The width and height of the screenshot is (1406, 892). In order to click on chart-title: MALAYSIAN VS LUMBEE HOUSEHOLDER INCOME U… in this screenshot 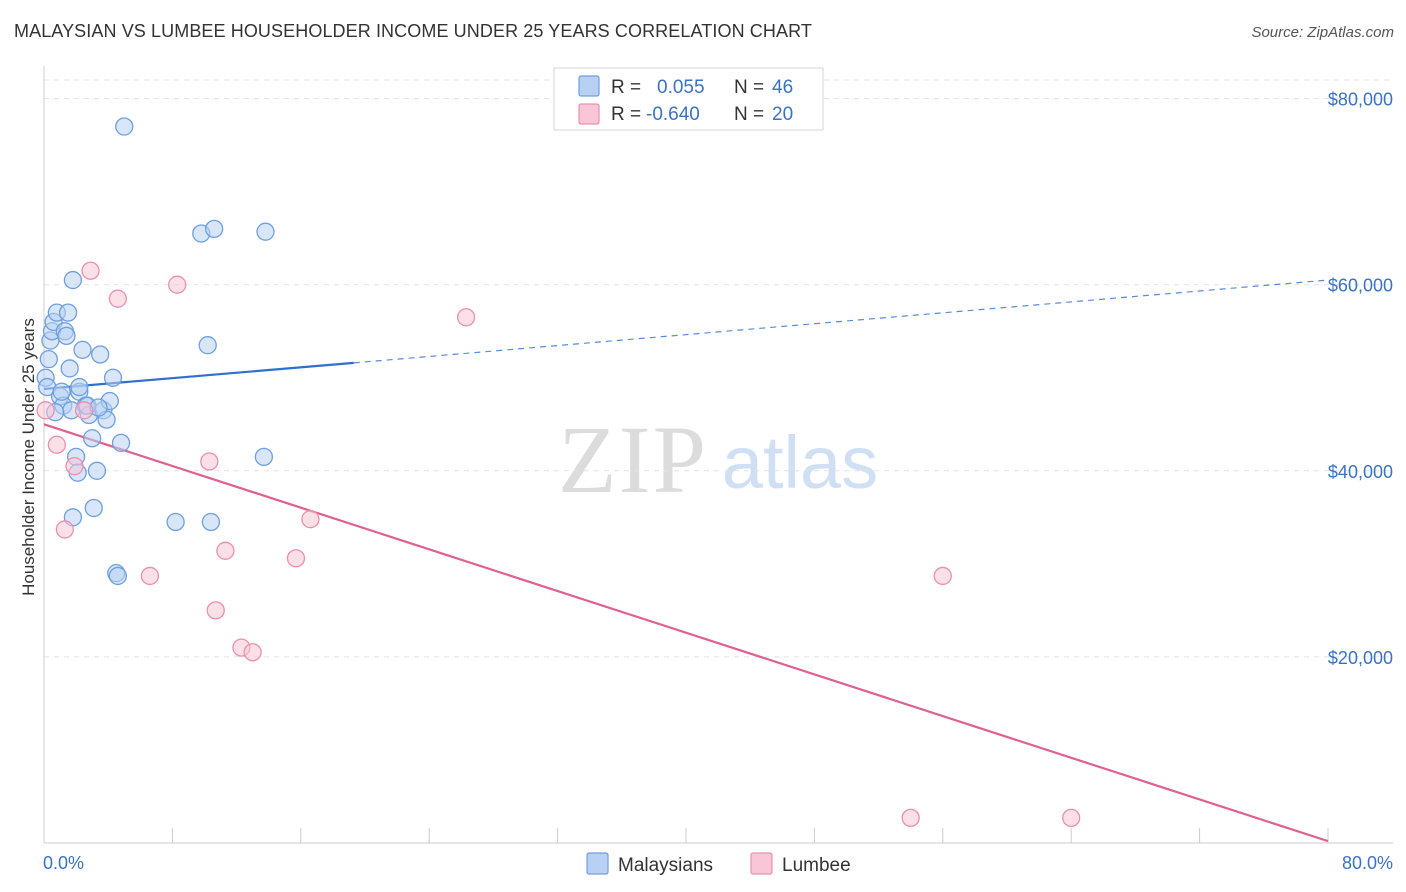, I will do `click(413, 31)`.